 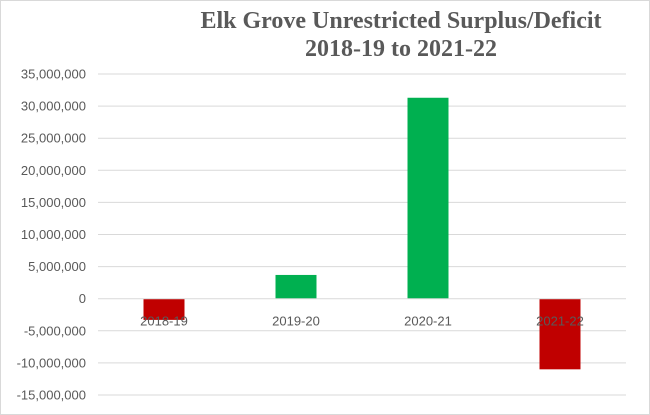 I want to click on y-tick-label: 10,000,000, so click(x=53, y=234).